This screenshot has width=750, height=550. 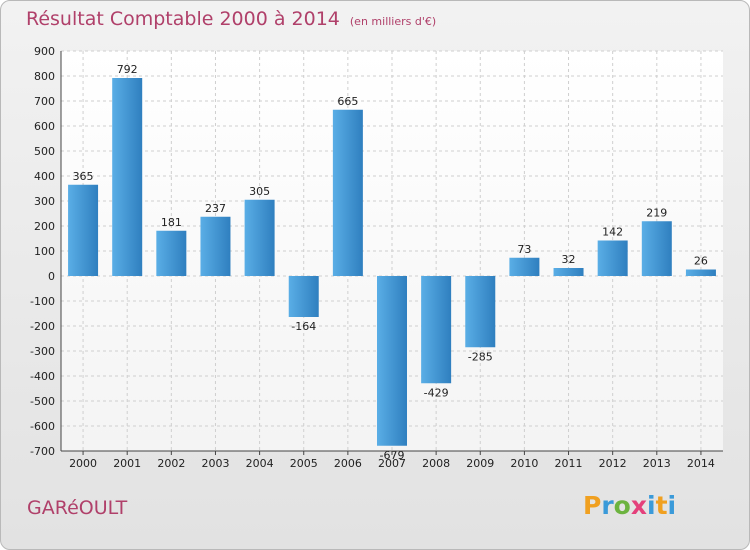 What do you see at coordinates (656, 212) in the screenshot?
I see `data-label: 219` at bounding box center [656, 212].